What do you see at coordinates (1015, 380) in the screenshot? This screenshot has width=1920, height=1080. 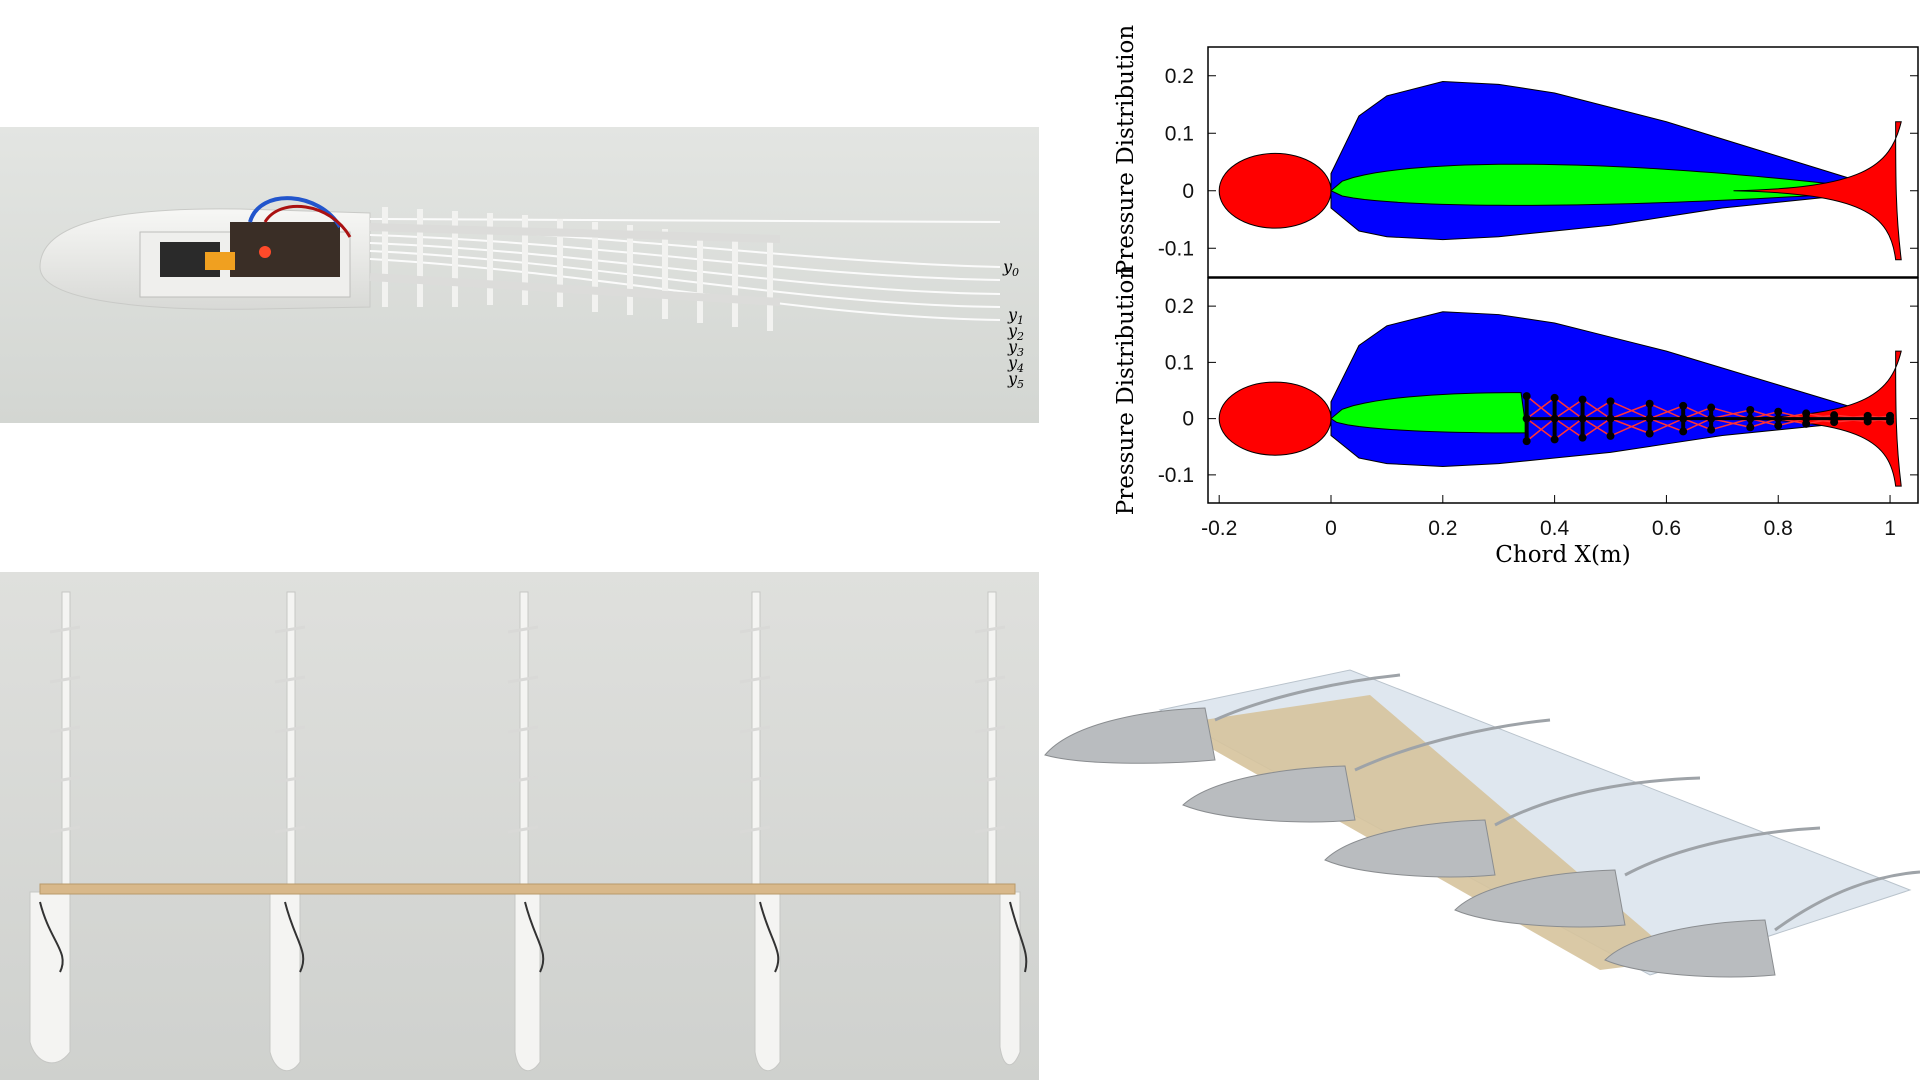 I see `y5-label: y5` at bounding box center [1015, 380].